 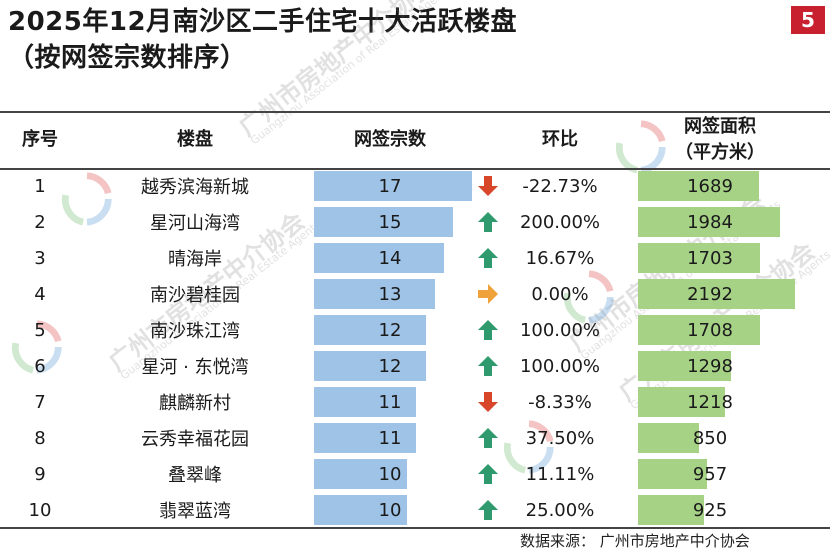 I want to click on table-bottom-rule, so click(x=415, y=528).